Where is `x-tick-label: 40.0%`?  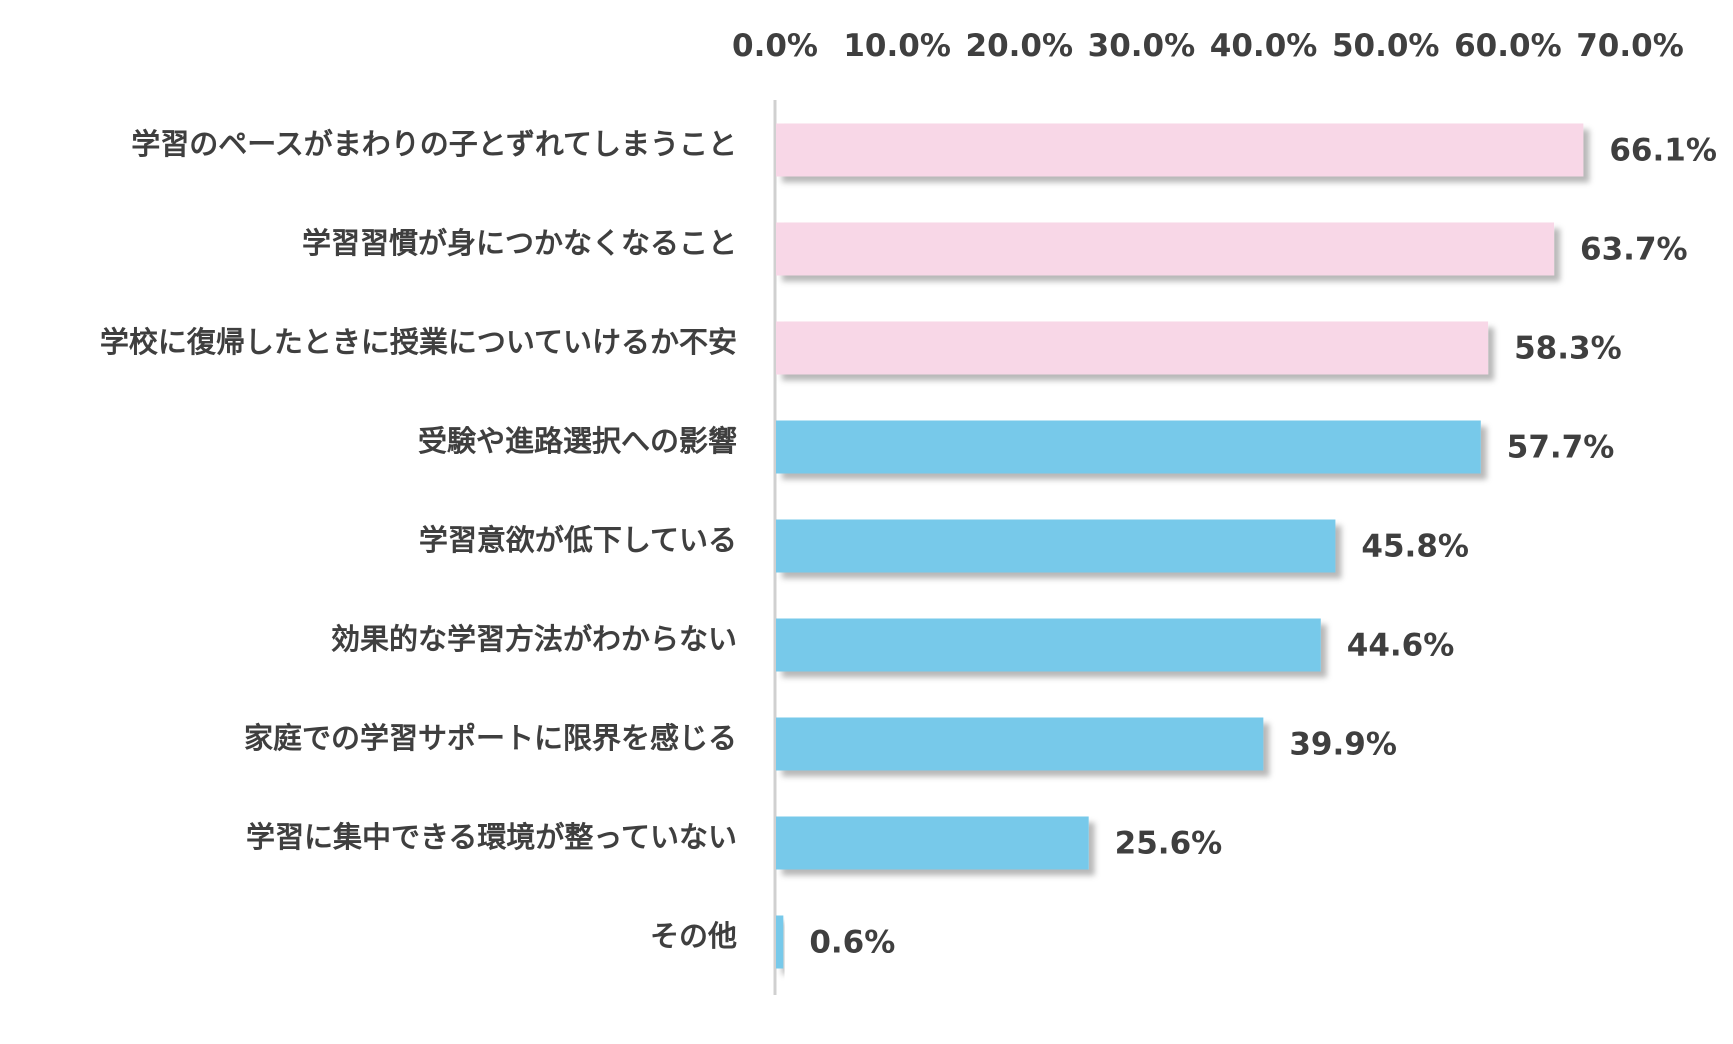
x-tick-label: 40.0% is located at coordinates (1264, 46).